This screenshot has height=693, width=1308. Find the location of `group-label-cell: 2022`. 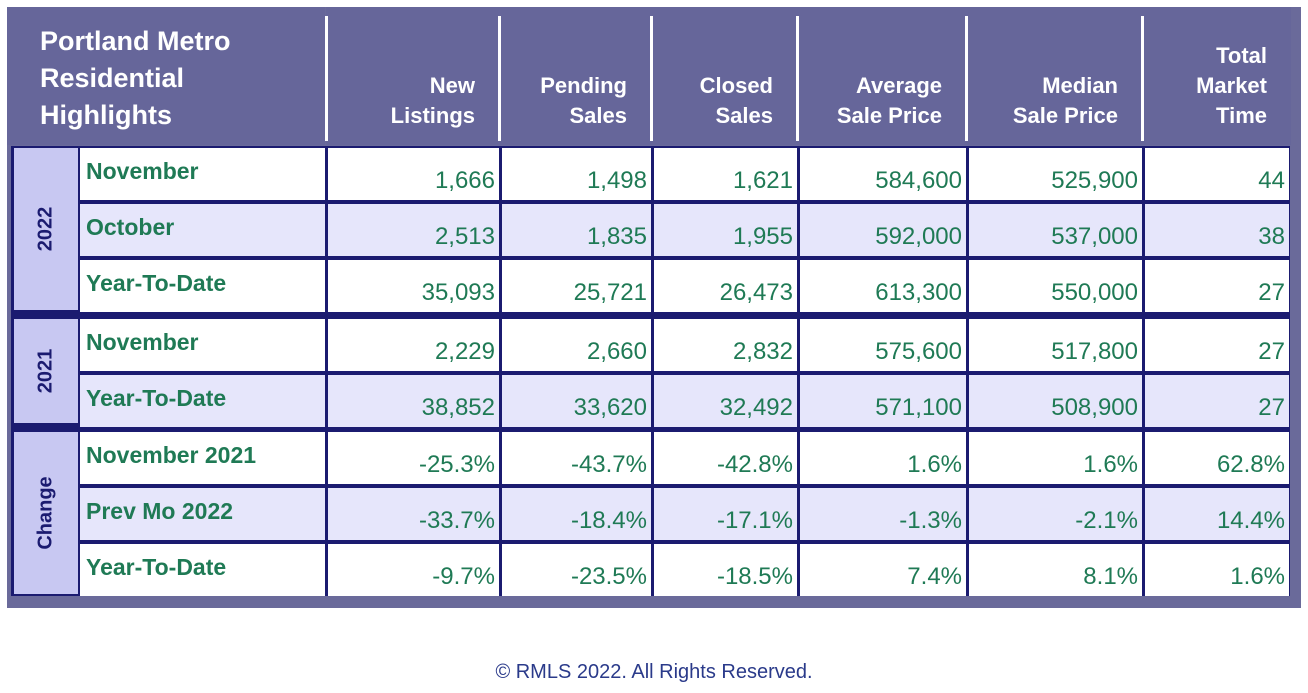

group-label-cell: 2022 is located at coordinates (46, 229).